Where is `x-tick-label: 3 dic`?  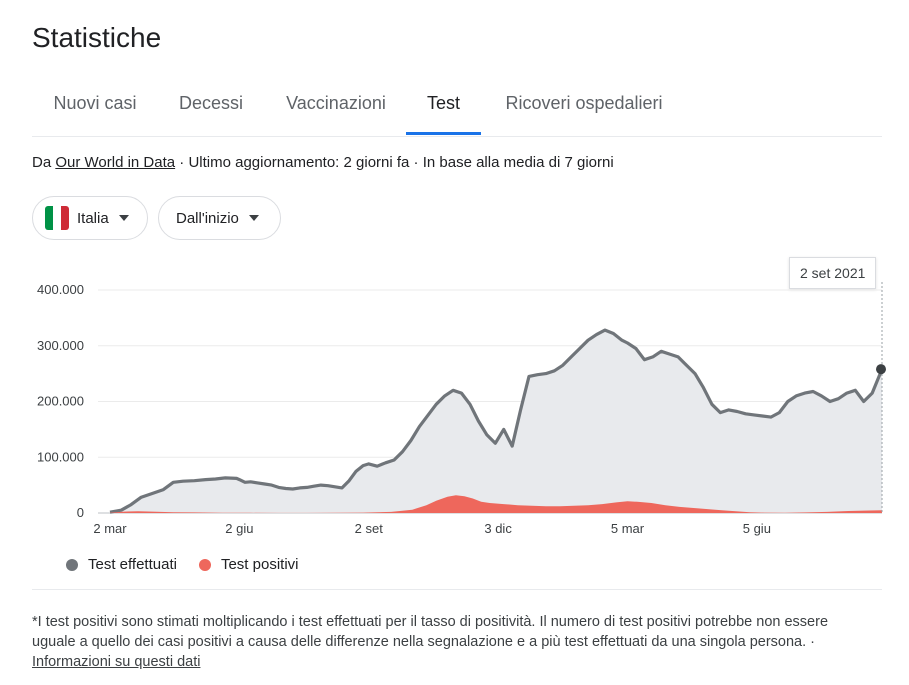 x-tick-label: 3 dic is located at coordinates (498, 528).